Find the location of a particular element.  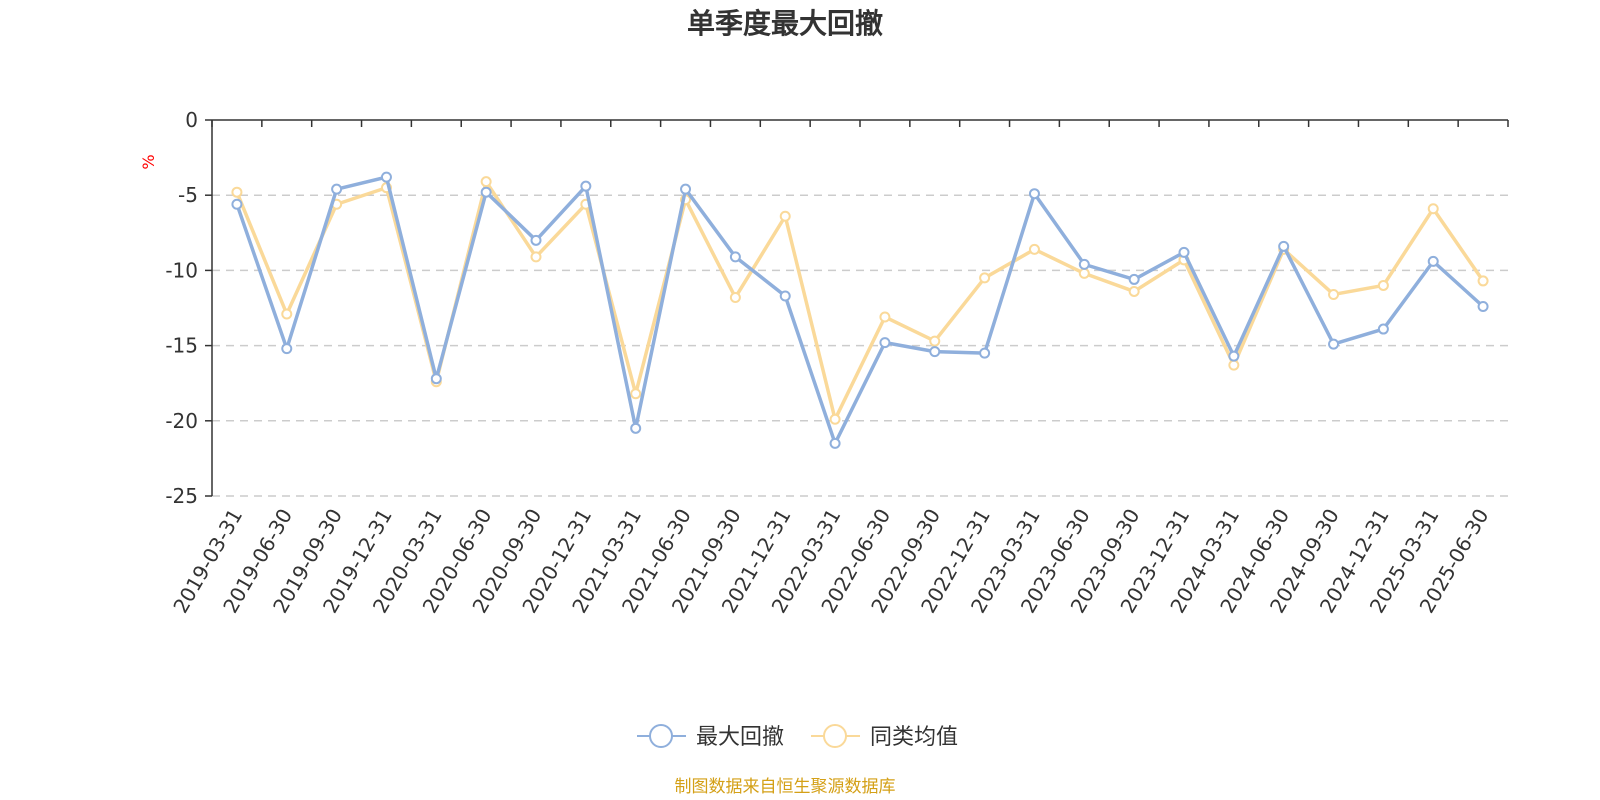

y-tick-label: -25 is located at coordinates (181, 496).